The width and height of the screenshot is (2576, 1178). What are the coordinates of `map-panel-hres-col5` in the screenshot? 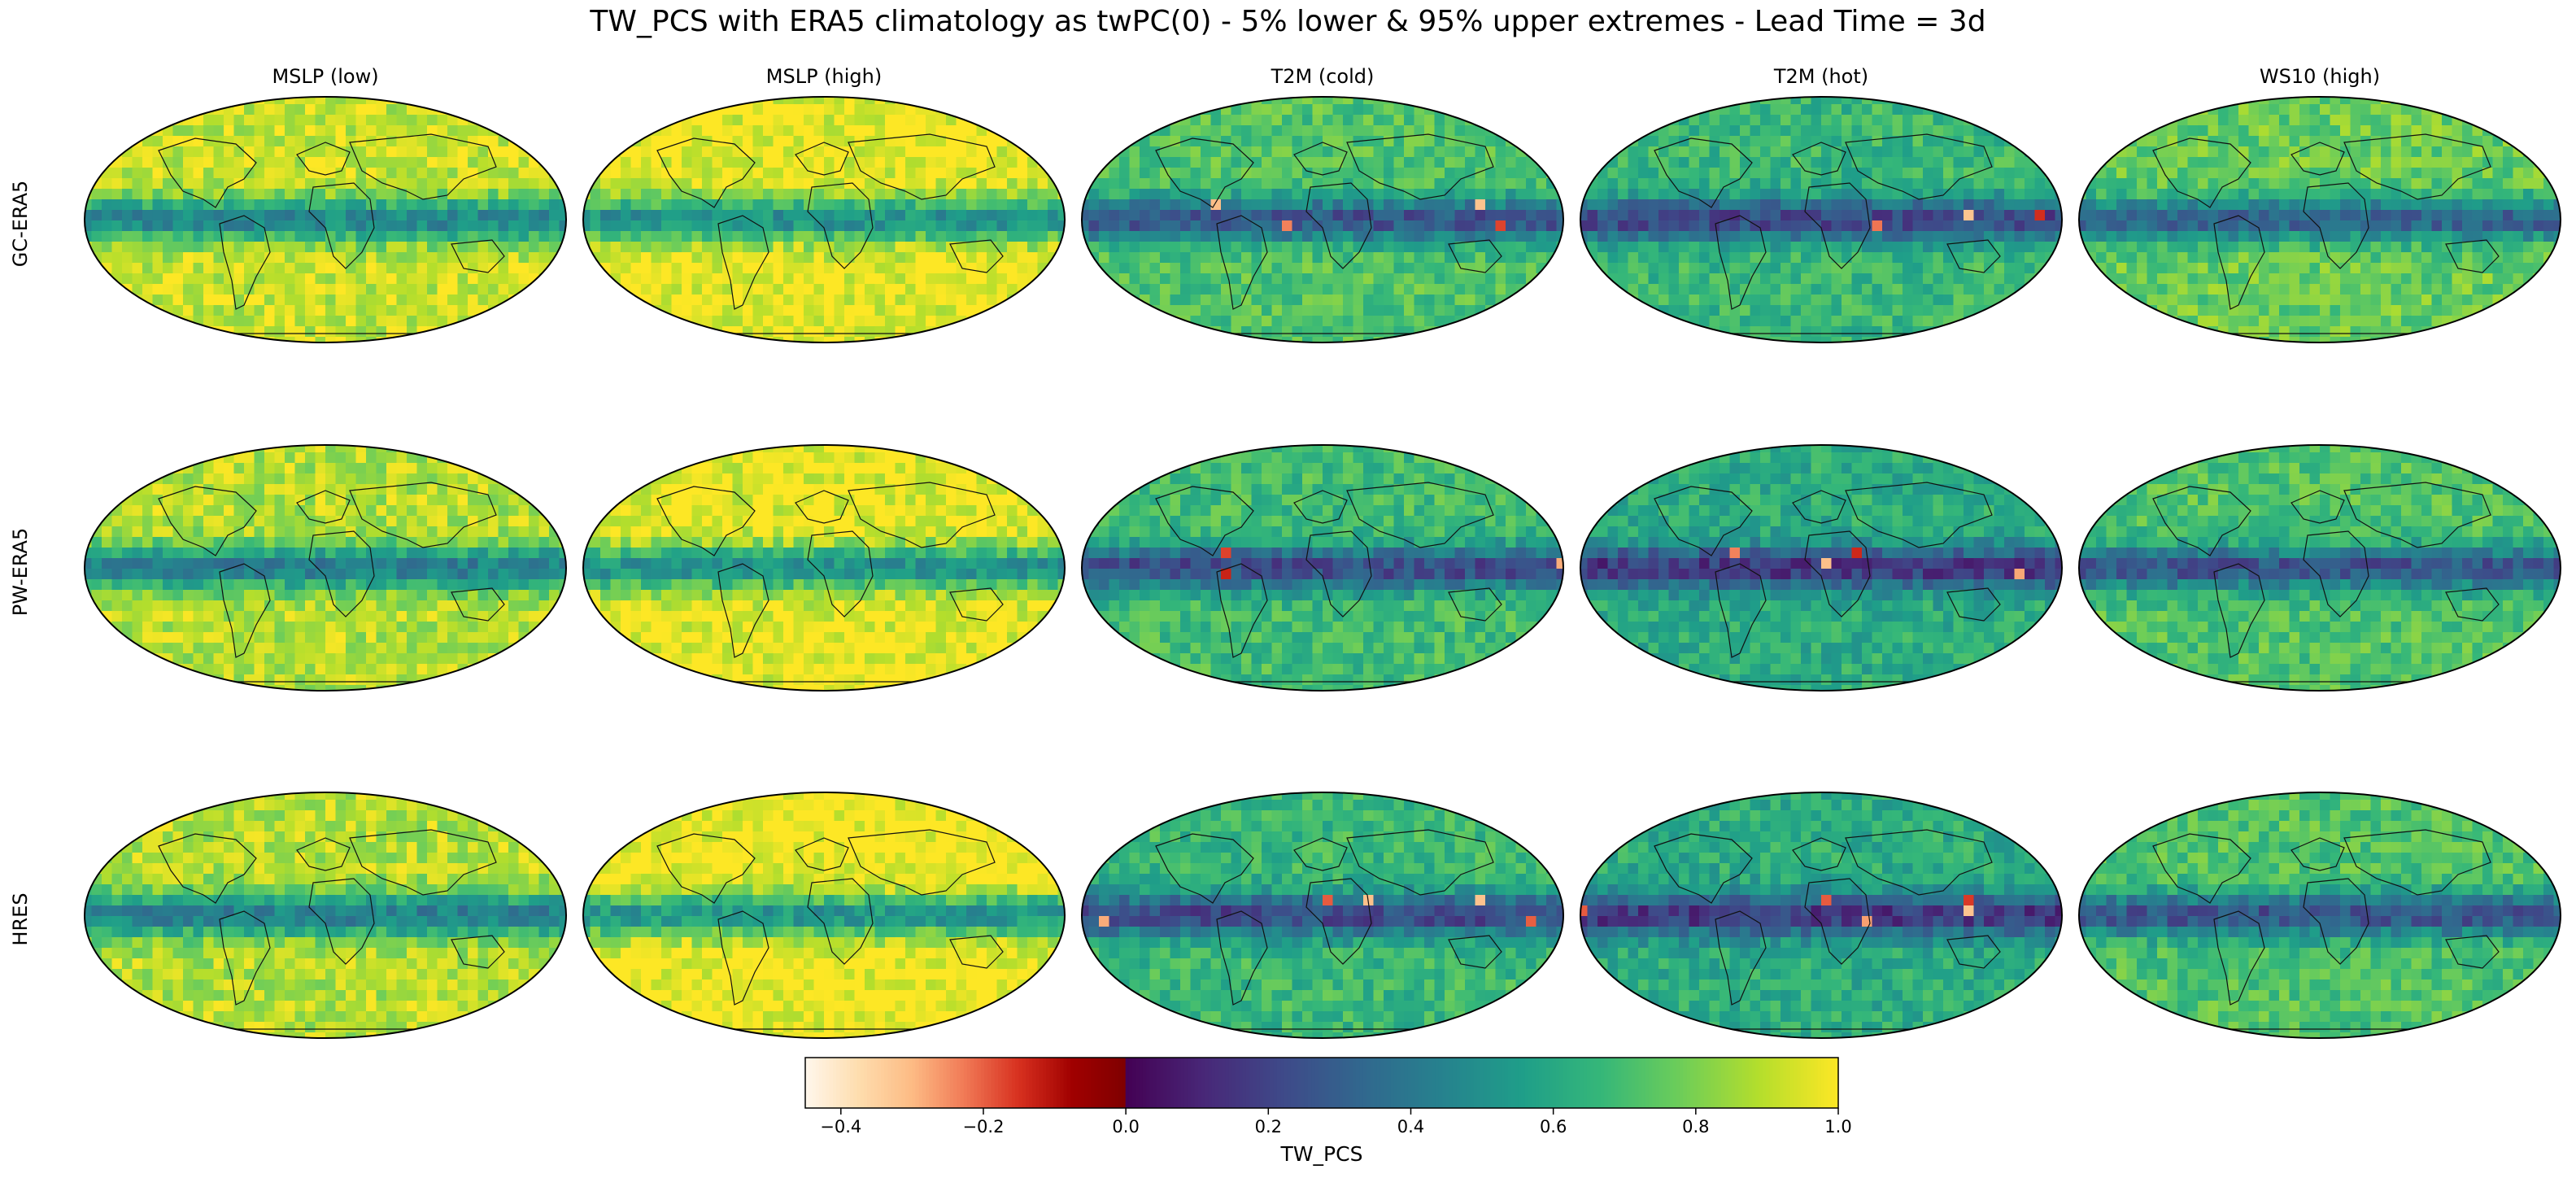 It's located at (2319, 915).